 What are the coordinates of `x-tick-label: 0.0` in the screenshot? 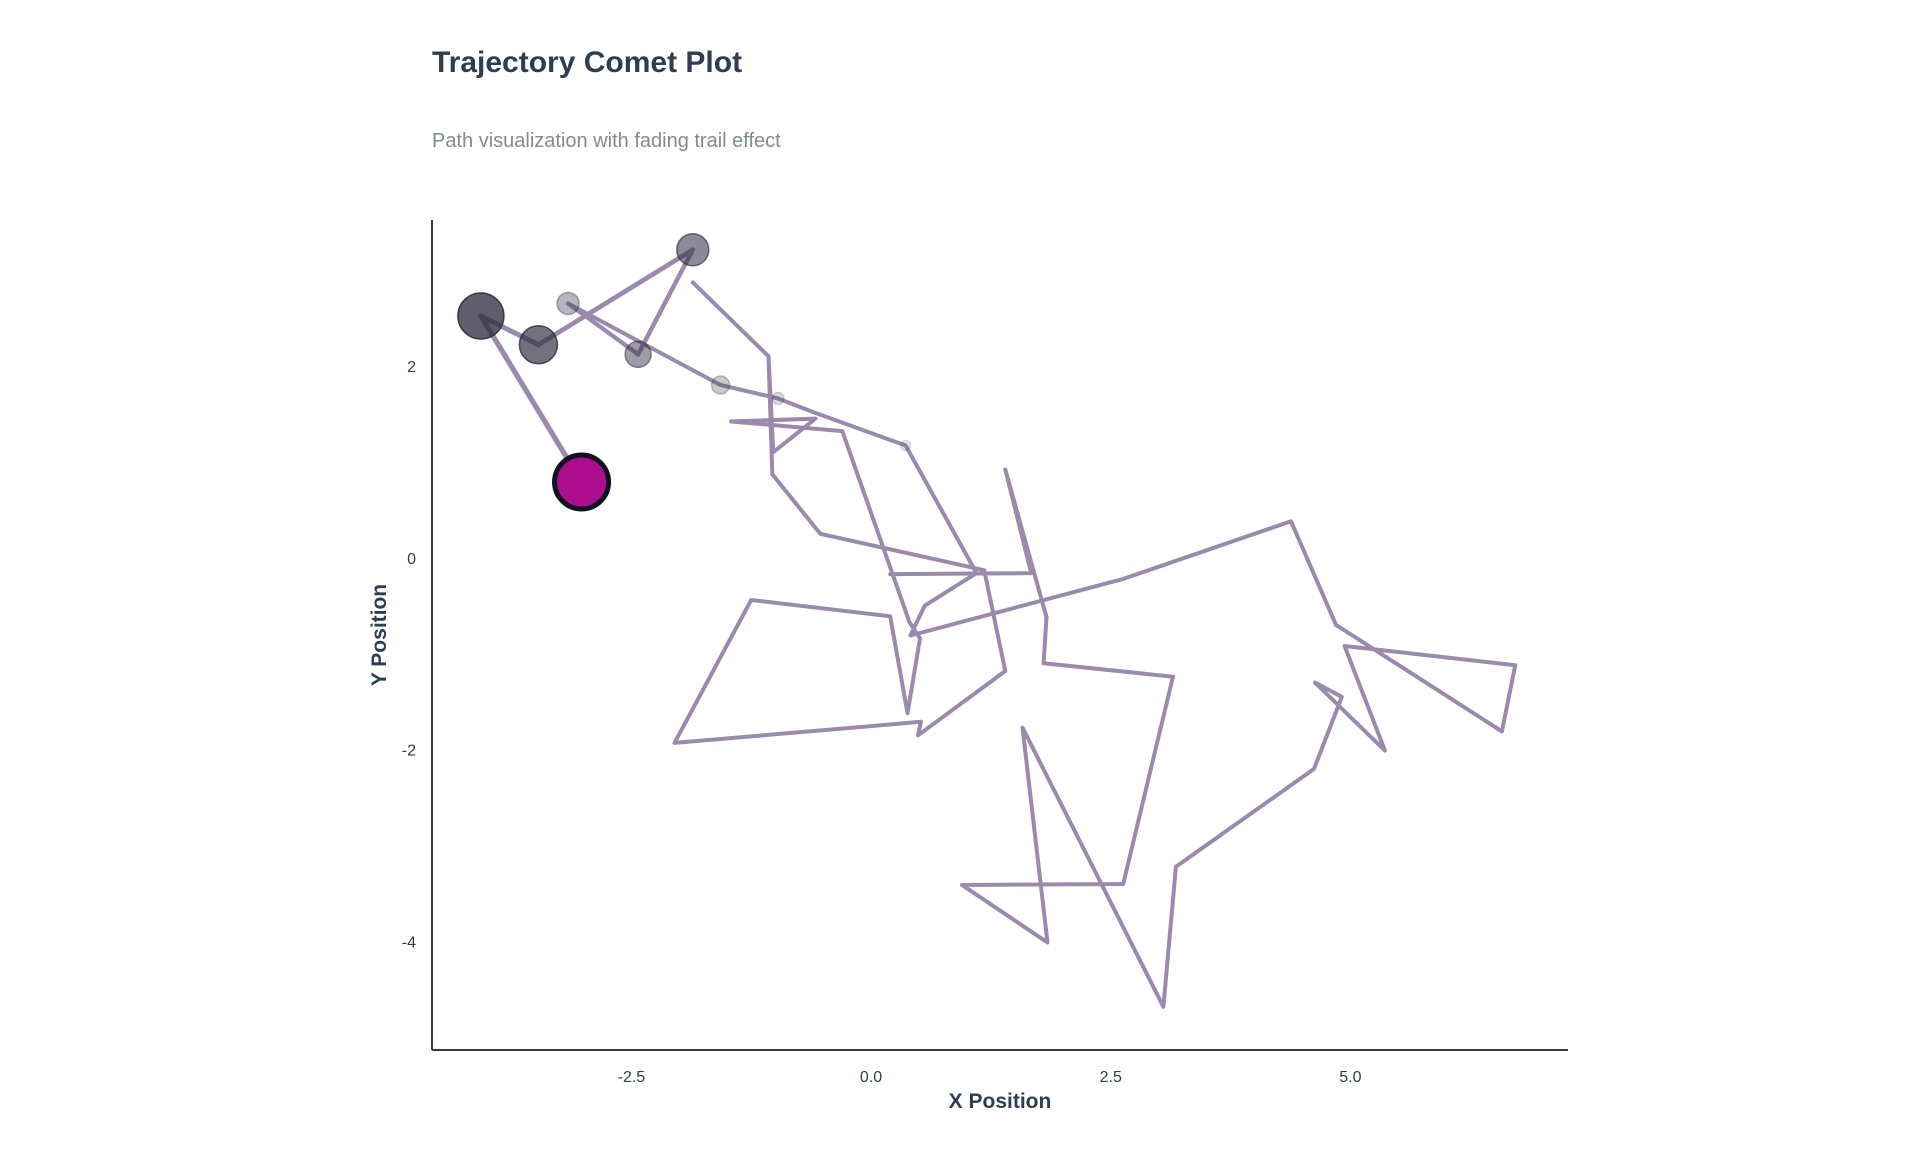 It's located at (871, 1077).